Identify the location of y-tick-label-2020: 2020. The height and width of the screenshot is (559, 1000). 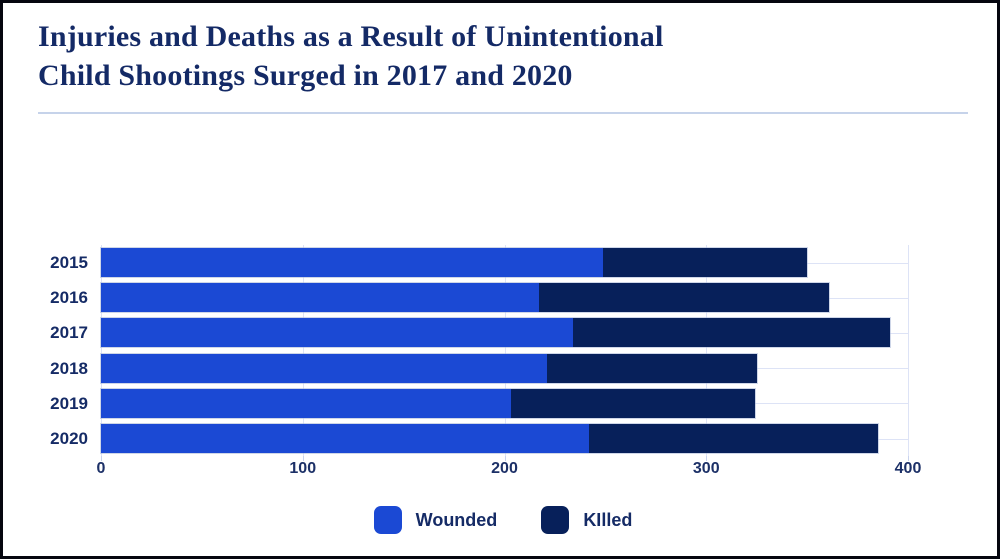
(69, 438).